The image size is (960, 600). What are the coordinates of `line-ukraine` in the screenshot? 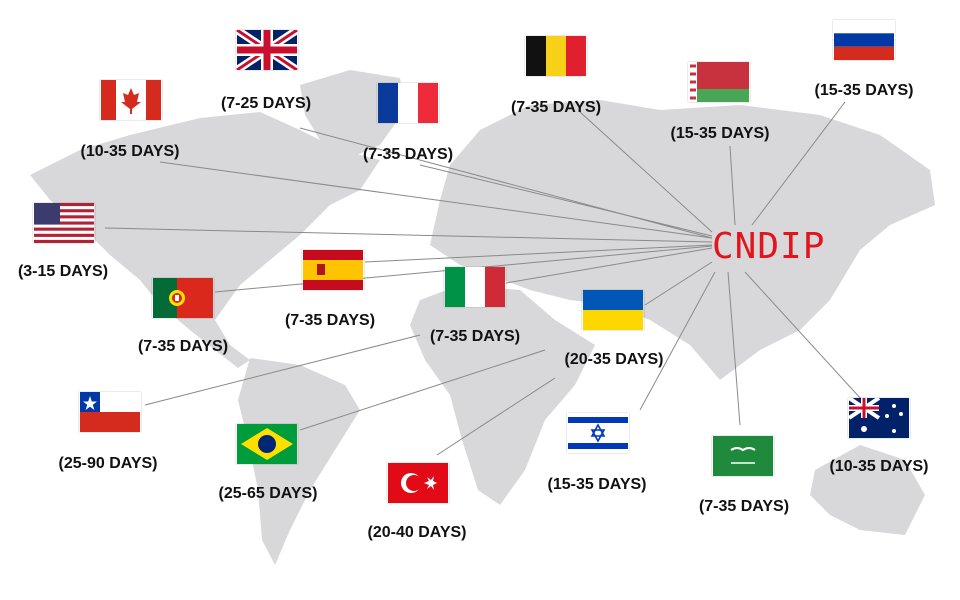 It's located at (678, 283).